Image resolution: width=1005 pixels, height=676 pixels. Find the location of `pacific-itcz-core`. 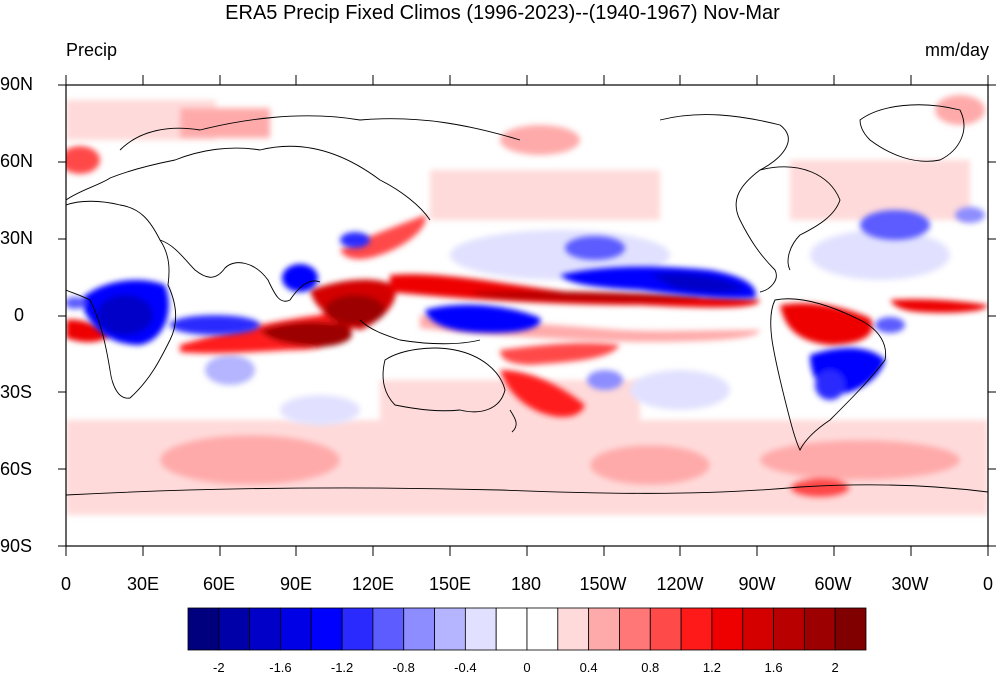

pacific-itcz-core is located at coordinates (585, 296).